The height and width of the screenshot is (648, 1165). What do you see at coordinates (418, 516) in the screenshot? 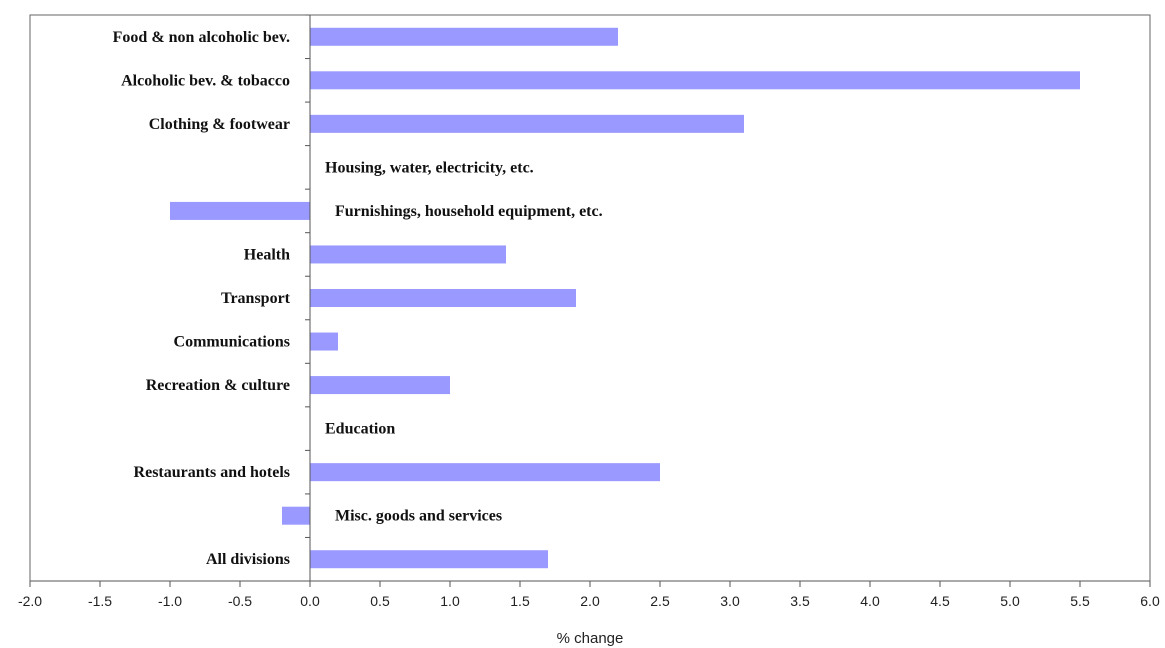
I see `category-label: Misc. goods and services` at bounding box center [418, 516].